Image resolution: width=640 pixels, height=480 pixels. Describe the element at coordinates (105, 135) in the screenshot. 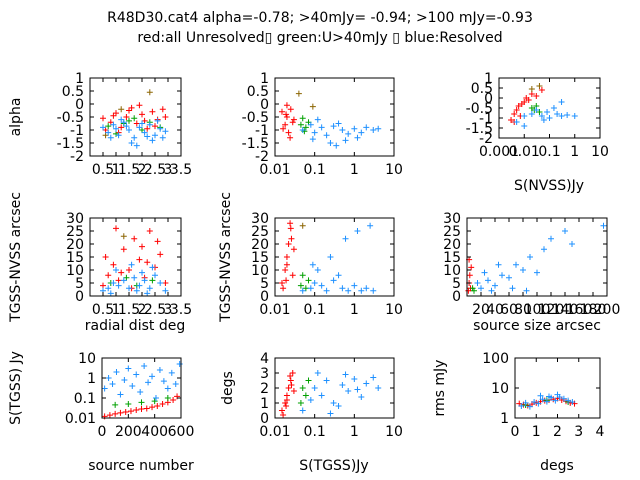

I see `data-point-olive` at that location.